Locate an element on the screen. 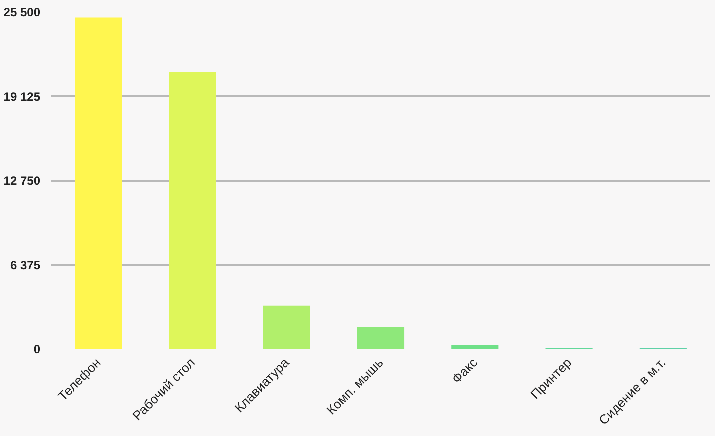 Image resolution: width=715 pixels, height=436 pixels. y-tick-label: 25 500 is located at coordinates (22, 13).